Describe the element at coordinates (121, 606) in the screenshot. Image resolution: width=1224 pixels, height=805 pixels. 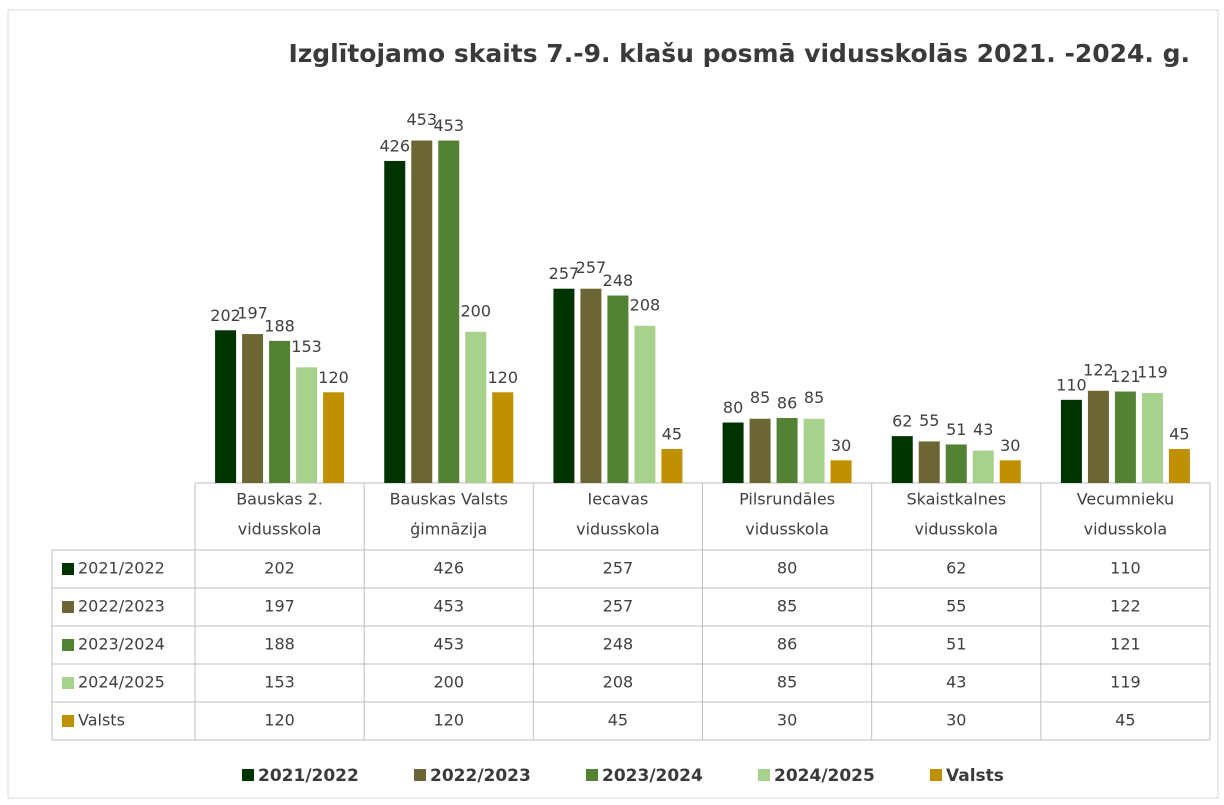
I see `table-series-name: 2022/2023` at that location.